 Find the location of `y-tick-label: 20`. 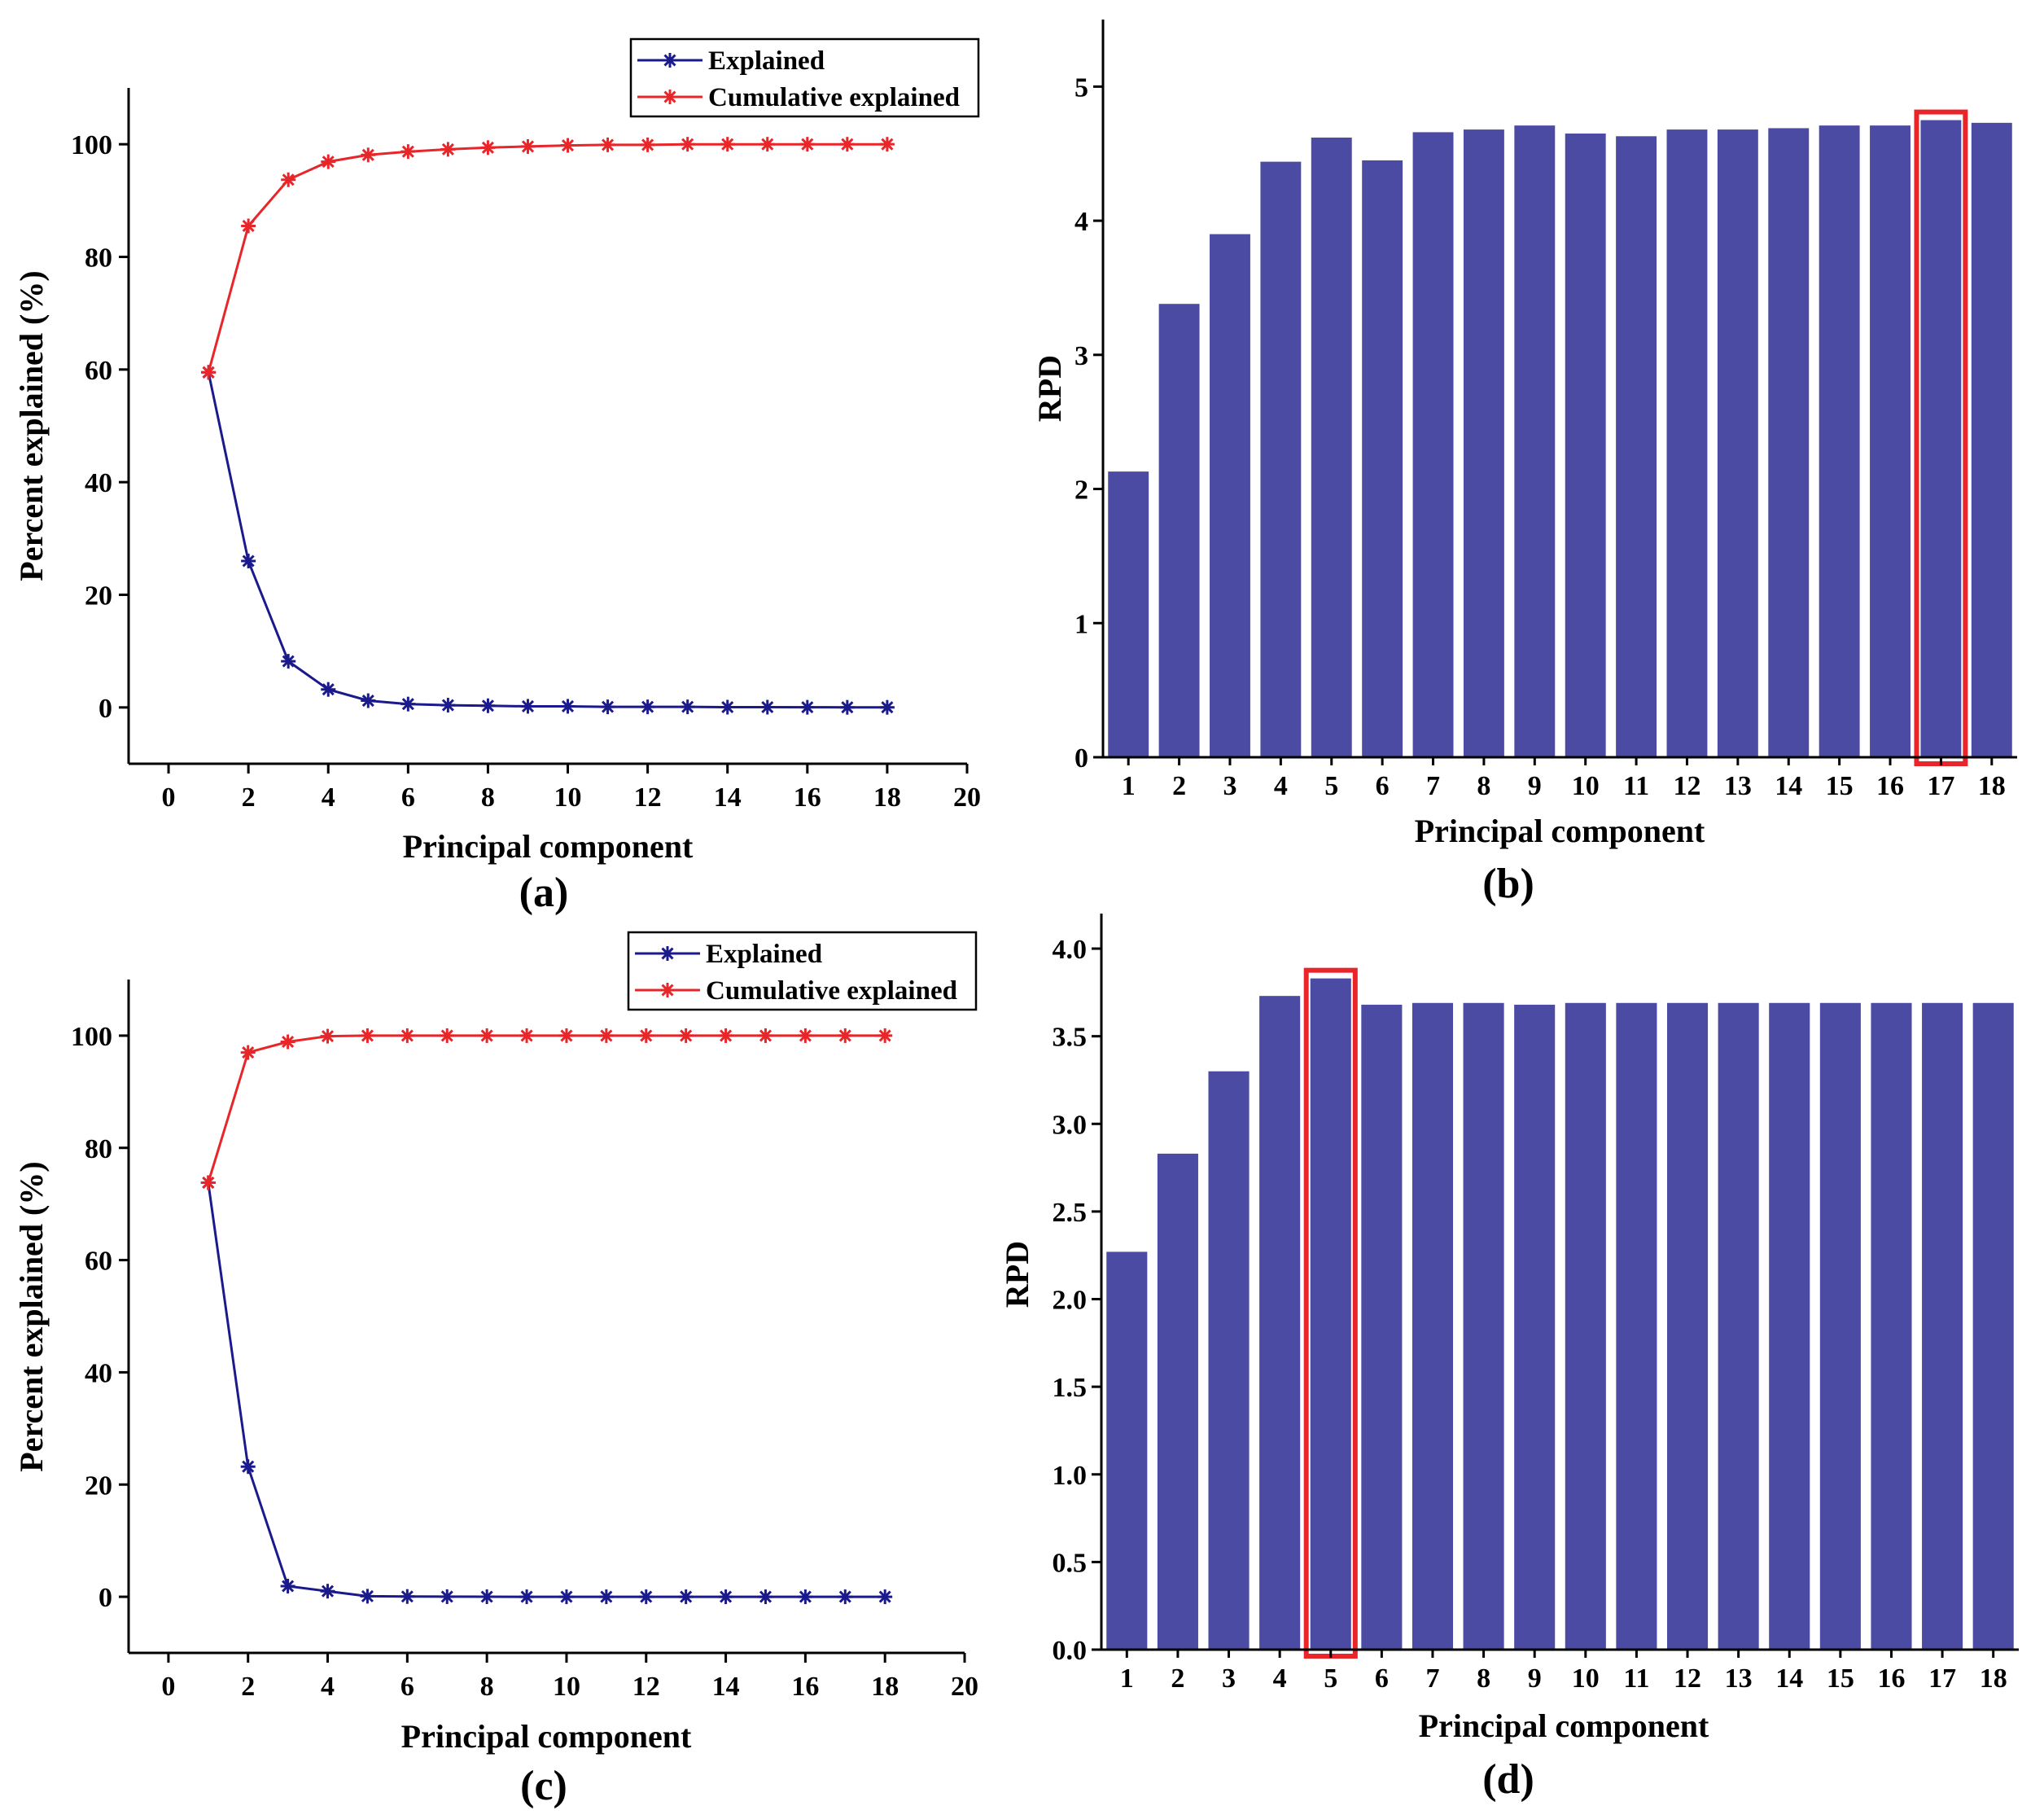

y-tick-label: 20 is located at coordinates (98, 596).